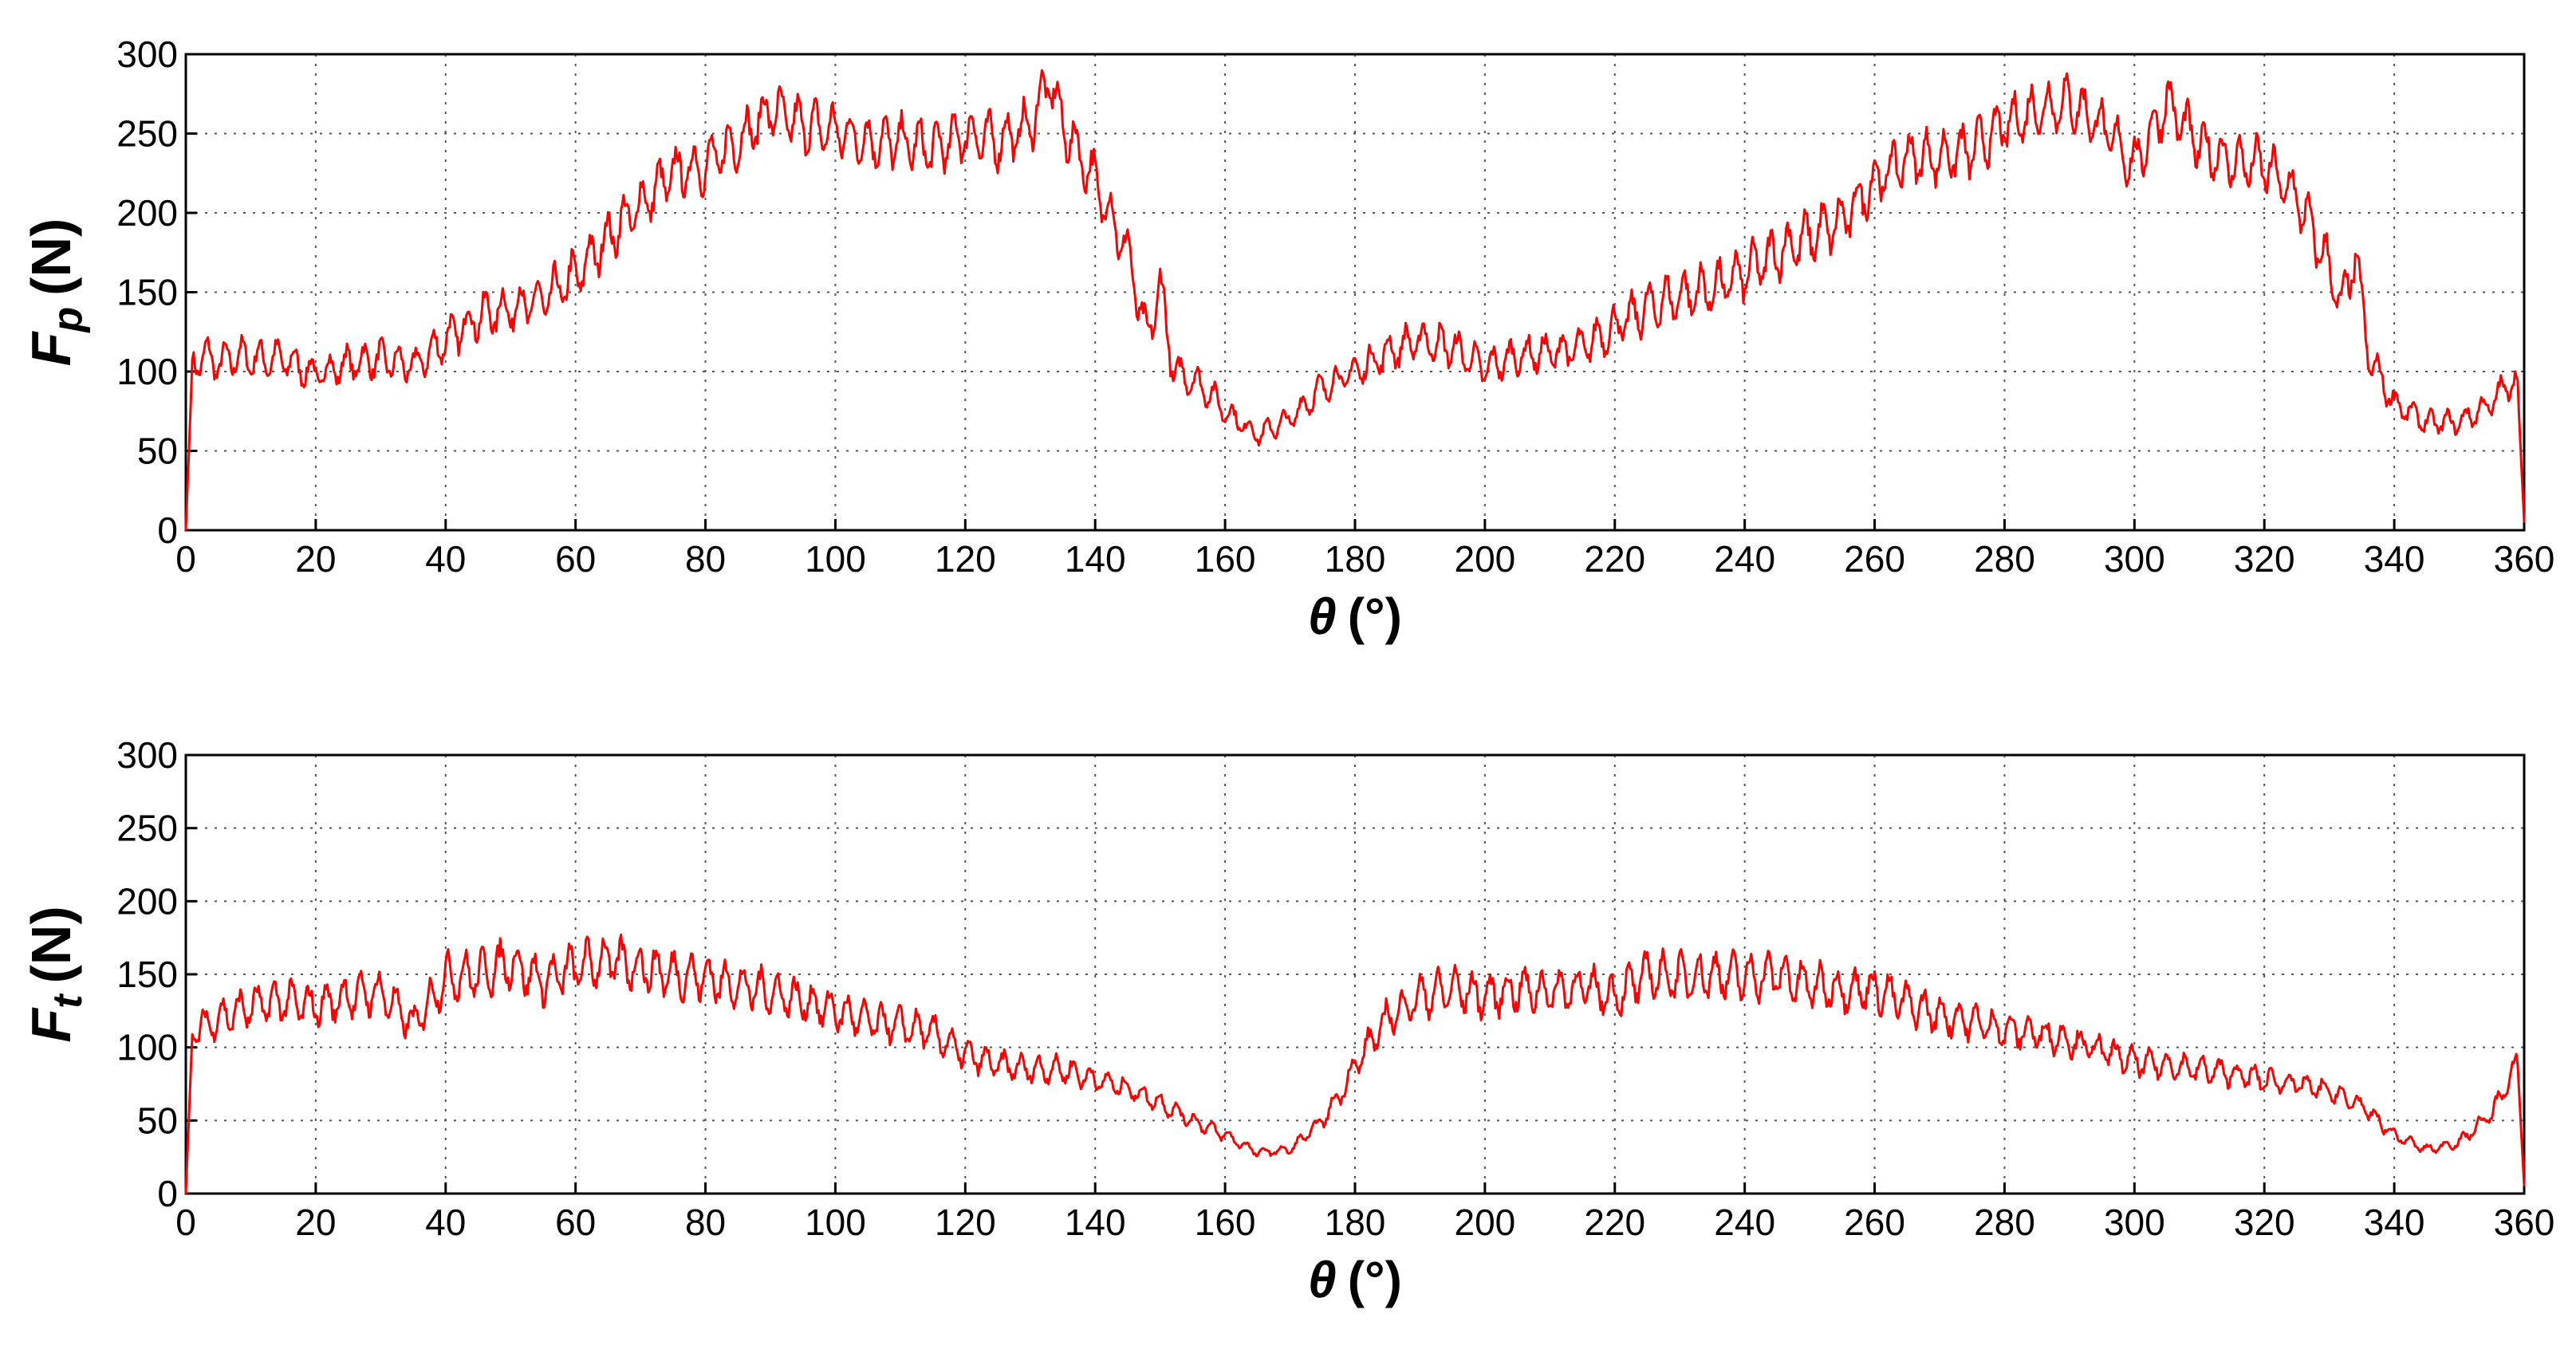  I want to click on y-axis-subscript: t, so click(68, 1001).